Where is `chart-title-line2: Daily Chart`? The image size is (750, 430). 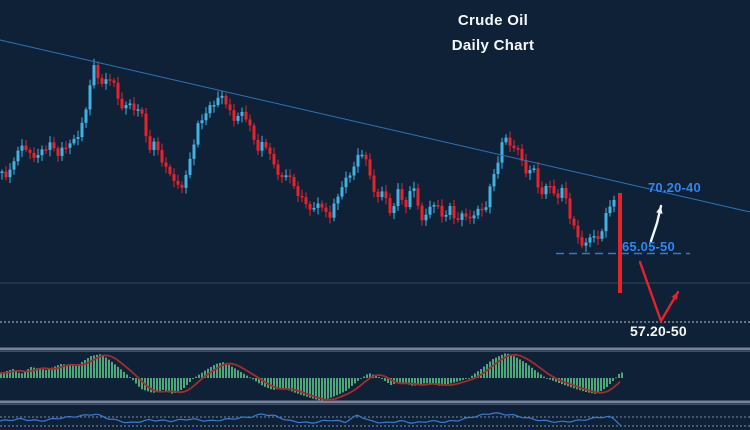 chart-title-line2: Daily Chart is located at coordinates (493, 45).